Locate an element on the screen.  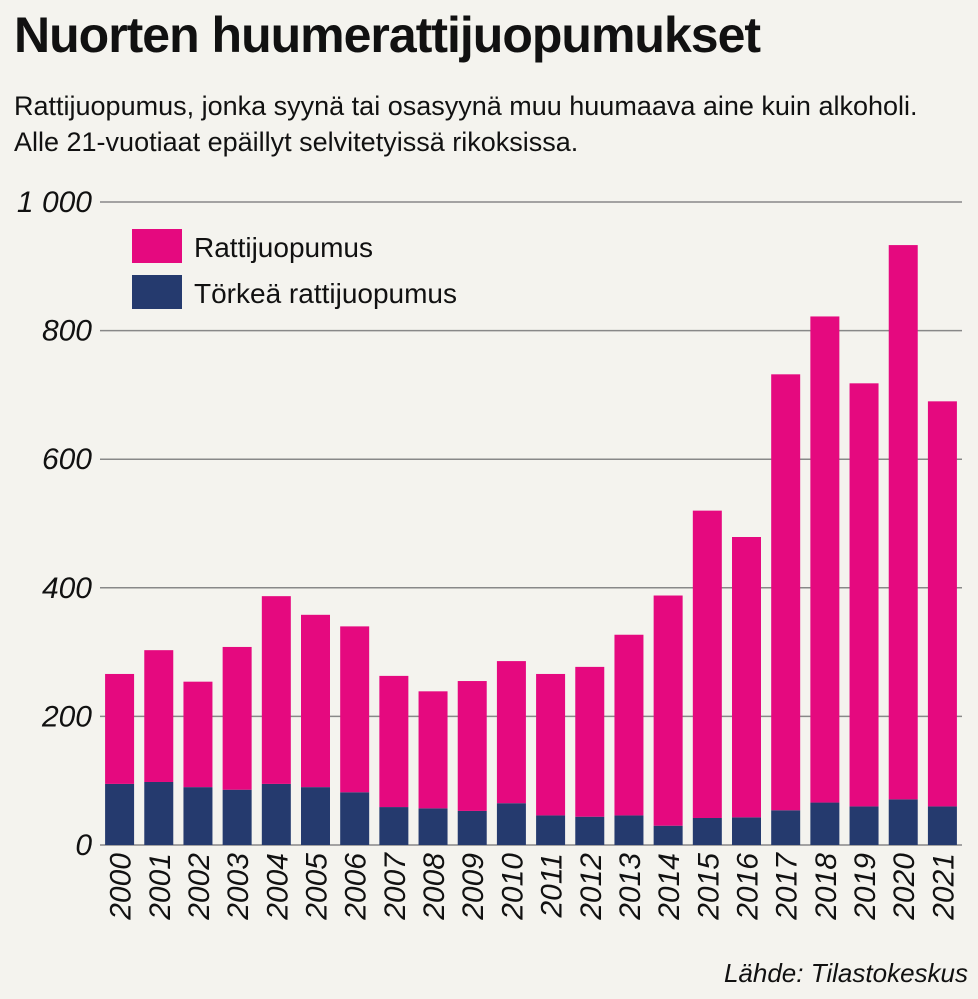
bar-torkea-2015 is located at coordinates (707, 831).